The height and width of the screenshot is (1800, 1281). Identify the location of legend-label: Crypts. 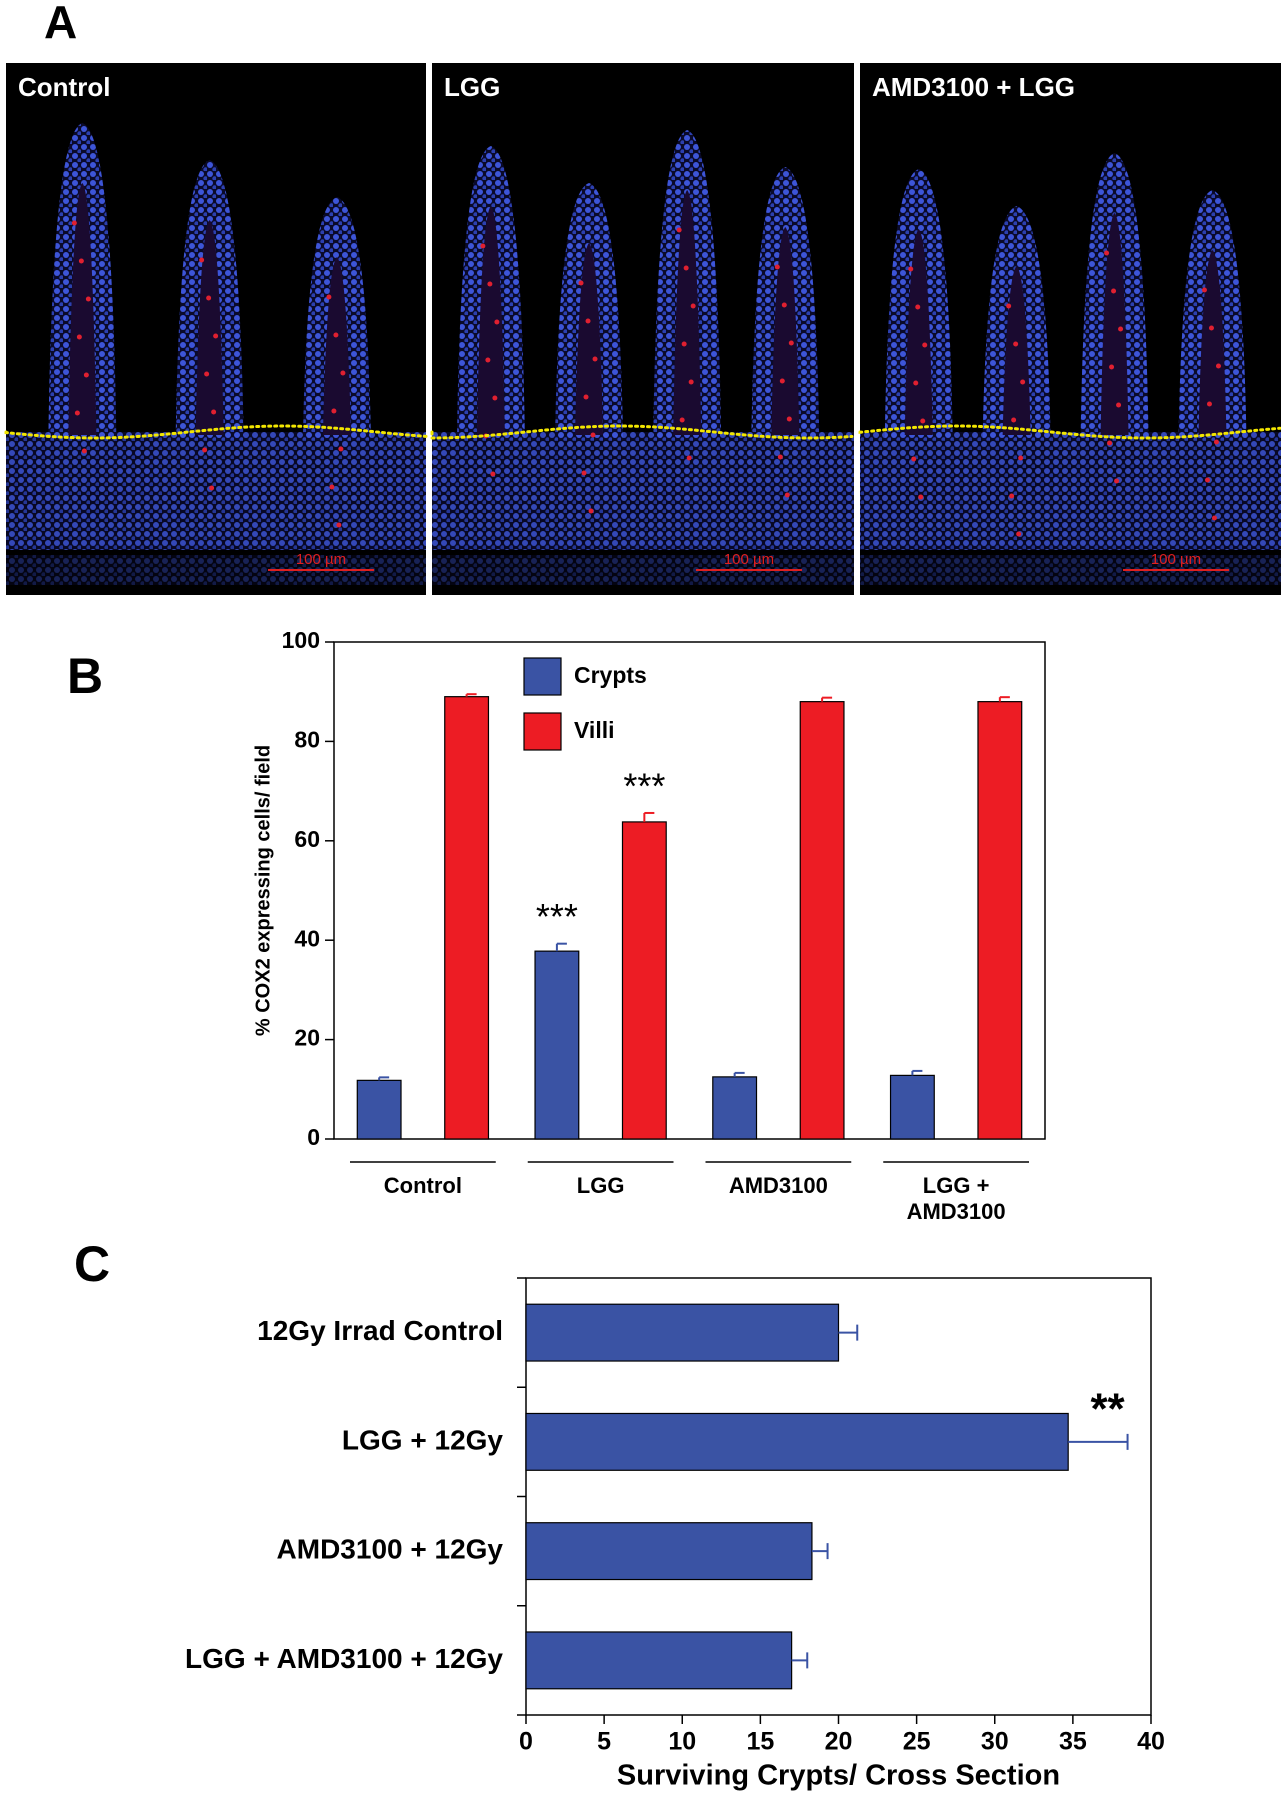
(610, 675).